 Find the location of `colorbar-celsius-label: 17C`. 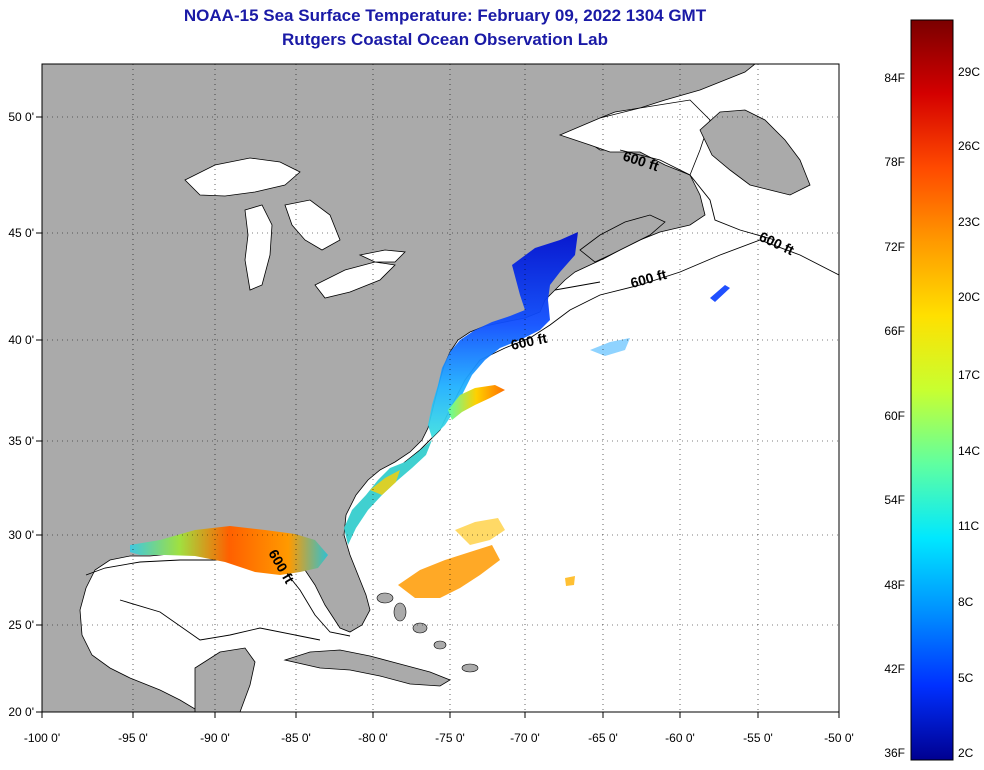

colorbar-celsius-label: 17C is located at coordinates (969, 375).